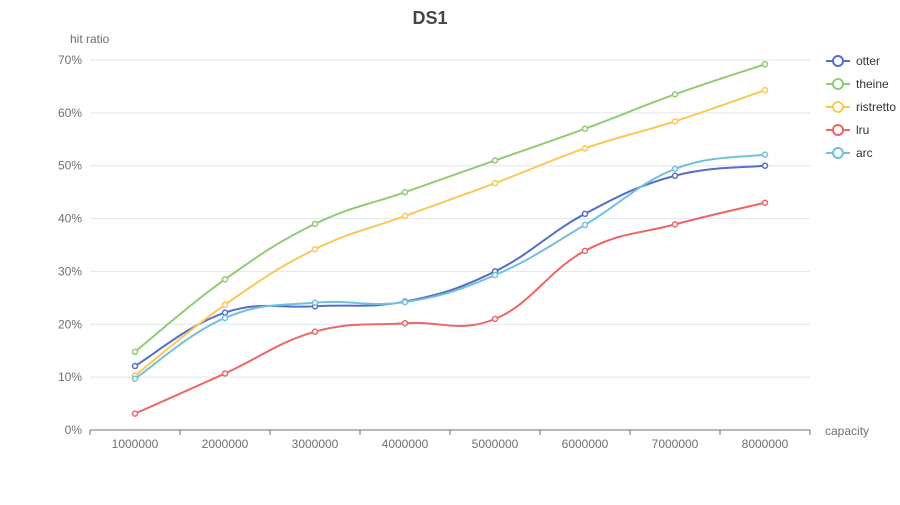 The height and width of the screenshot is (505, 900). I want to click on legend-item-ristretto: ristretto, so click(861, 107).